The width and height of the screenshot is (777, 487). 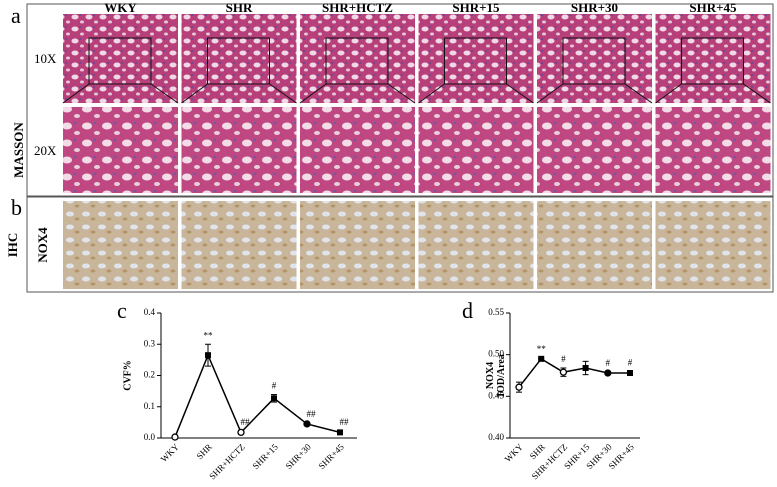 I want to click on panel-label: a, so click(x=16, y=15).